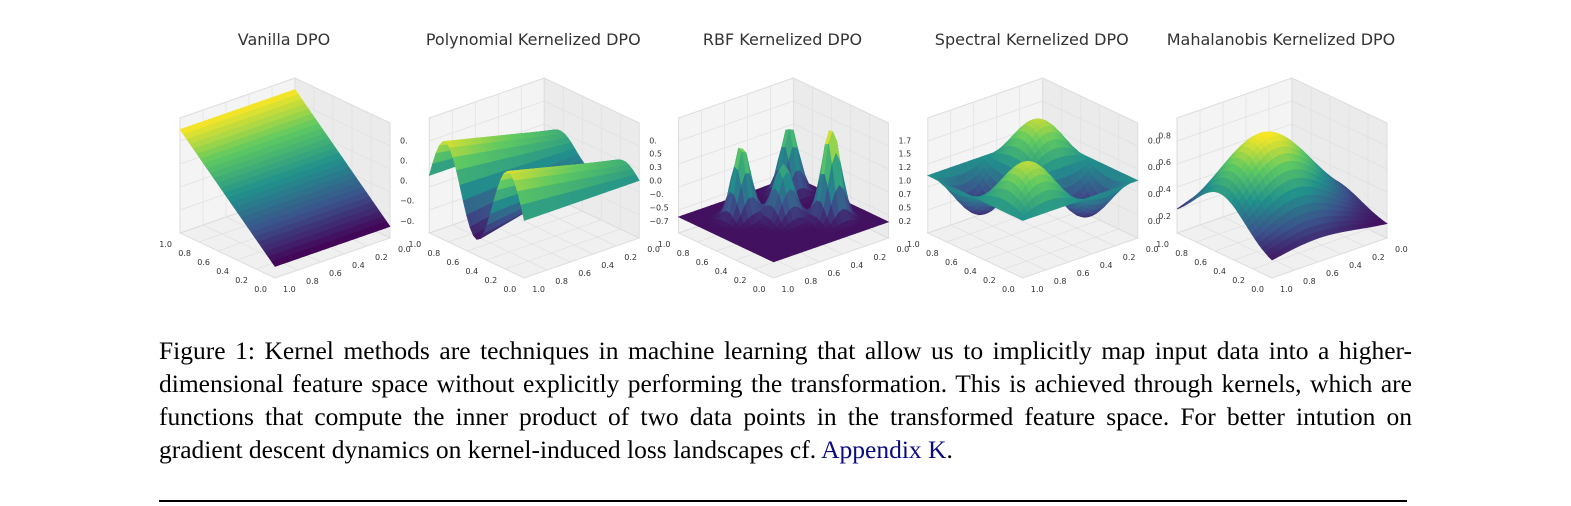 The image size is (1571, 506). What do you see at coordinates (1281, 39) in the screenshot?
I see `panel-title: Mahalanobis Kernelized DPO` at bounding box center [1281, 39].